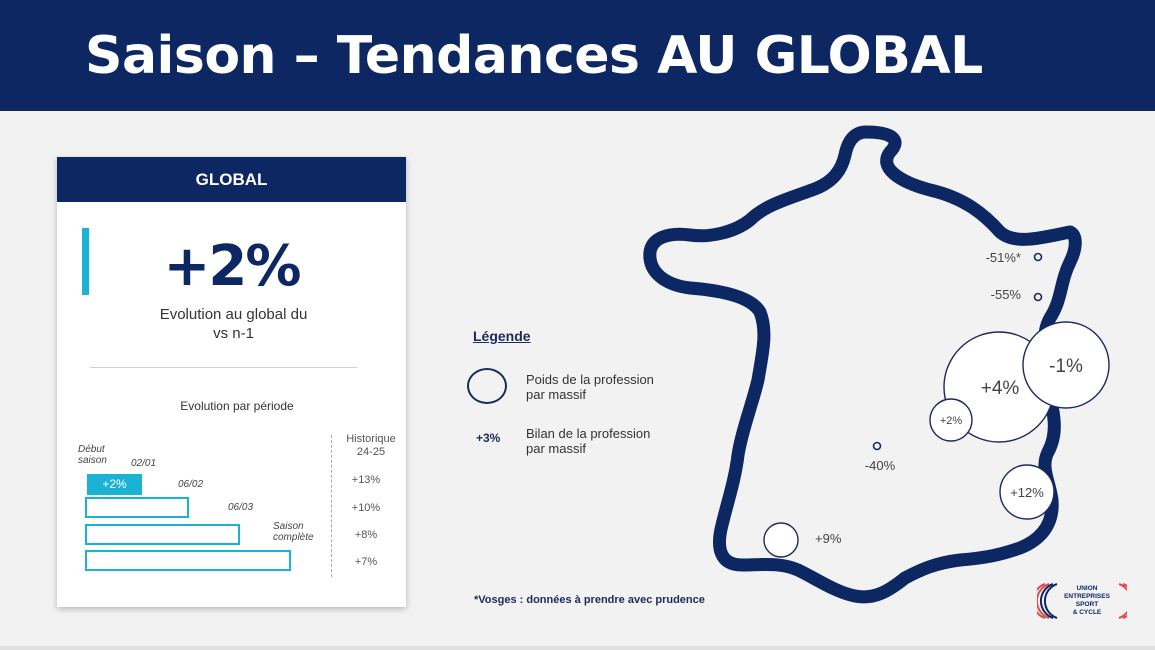 The width and height of the screenshot is (1155, 650). Describe the element at coordinates (293, 537) in the screenshot. I see `saison-line2: complète` at that location.